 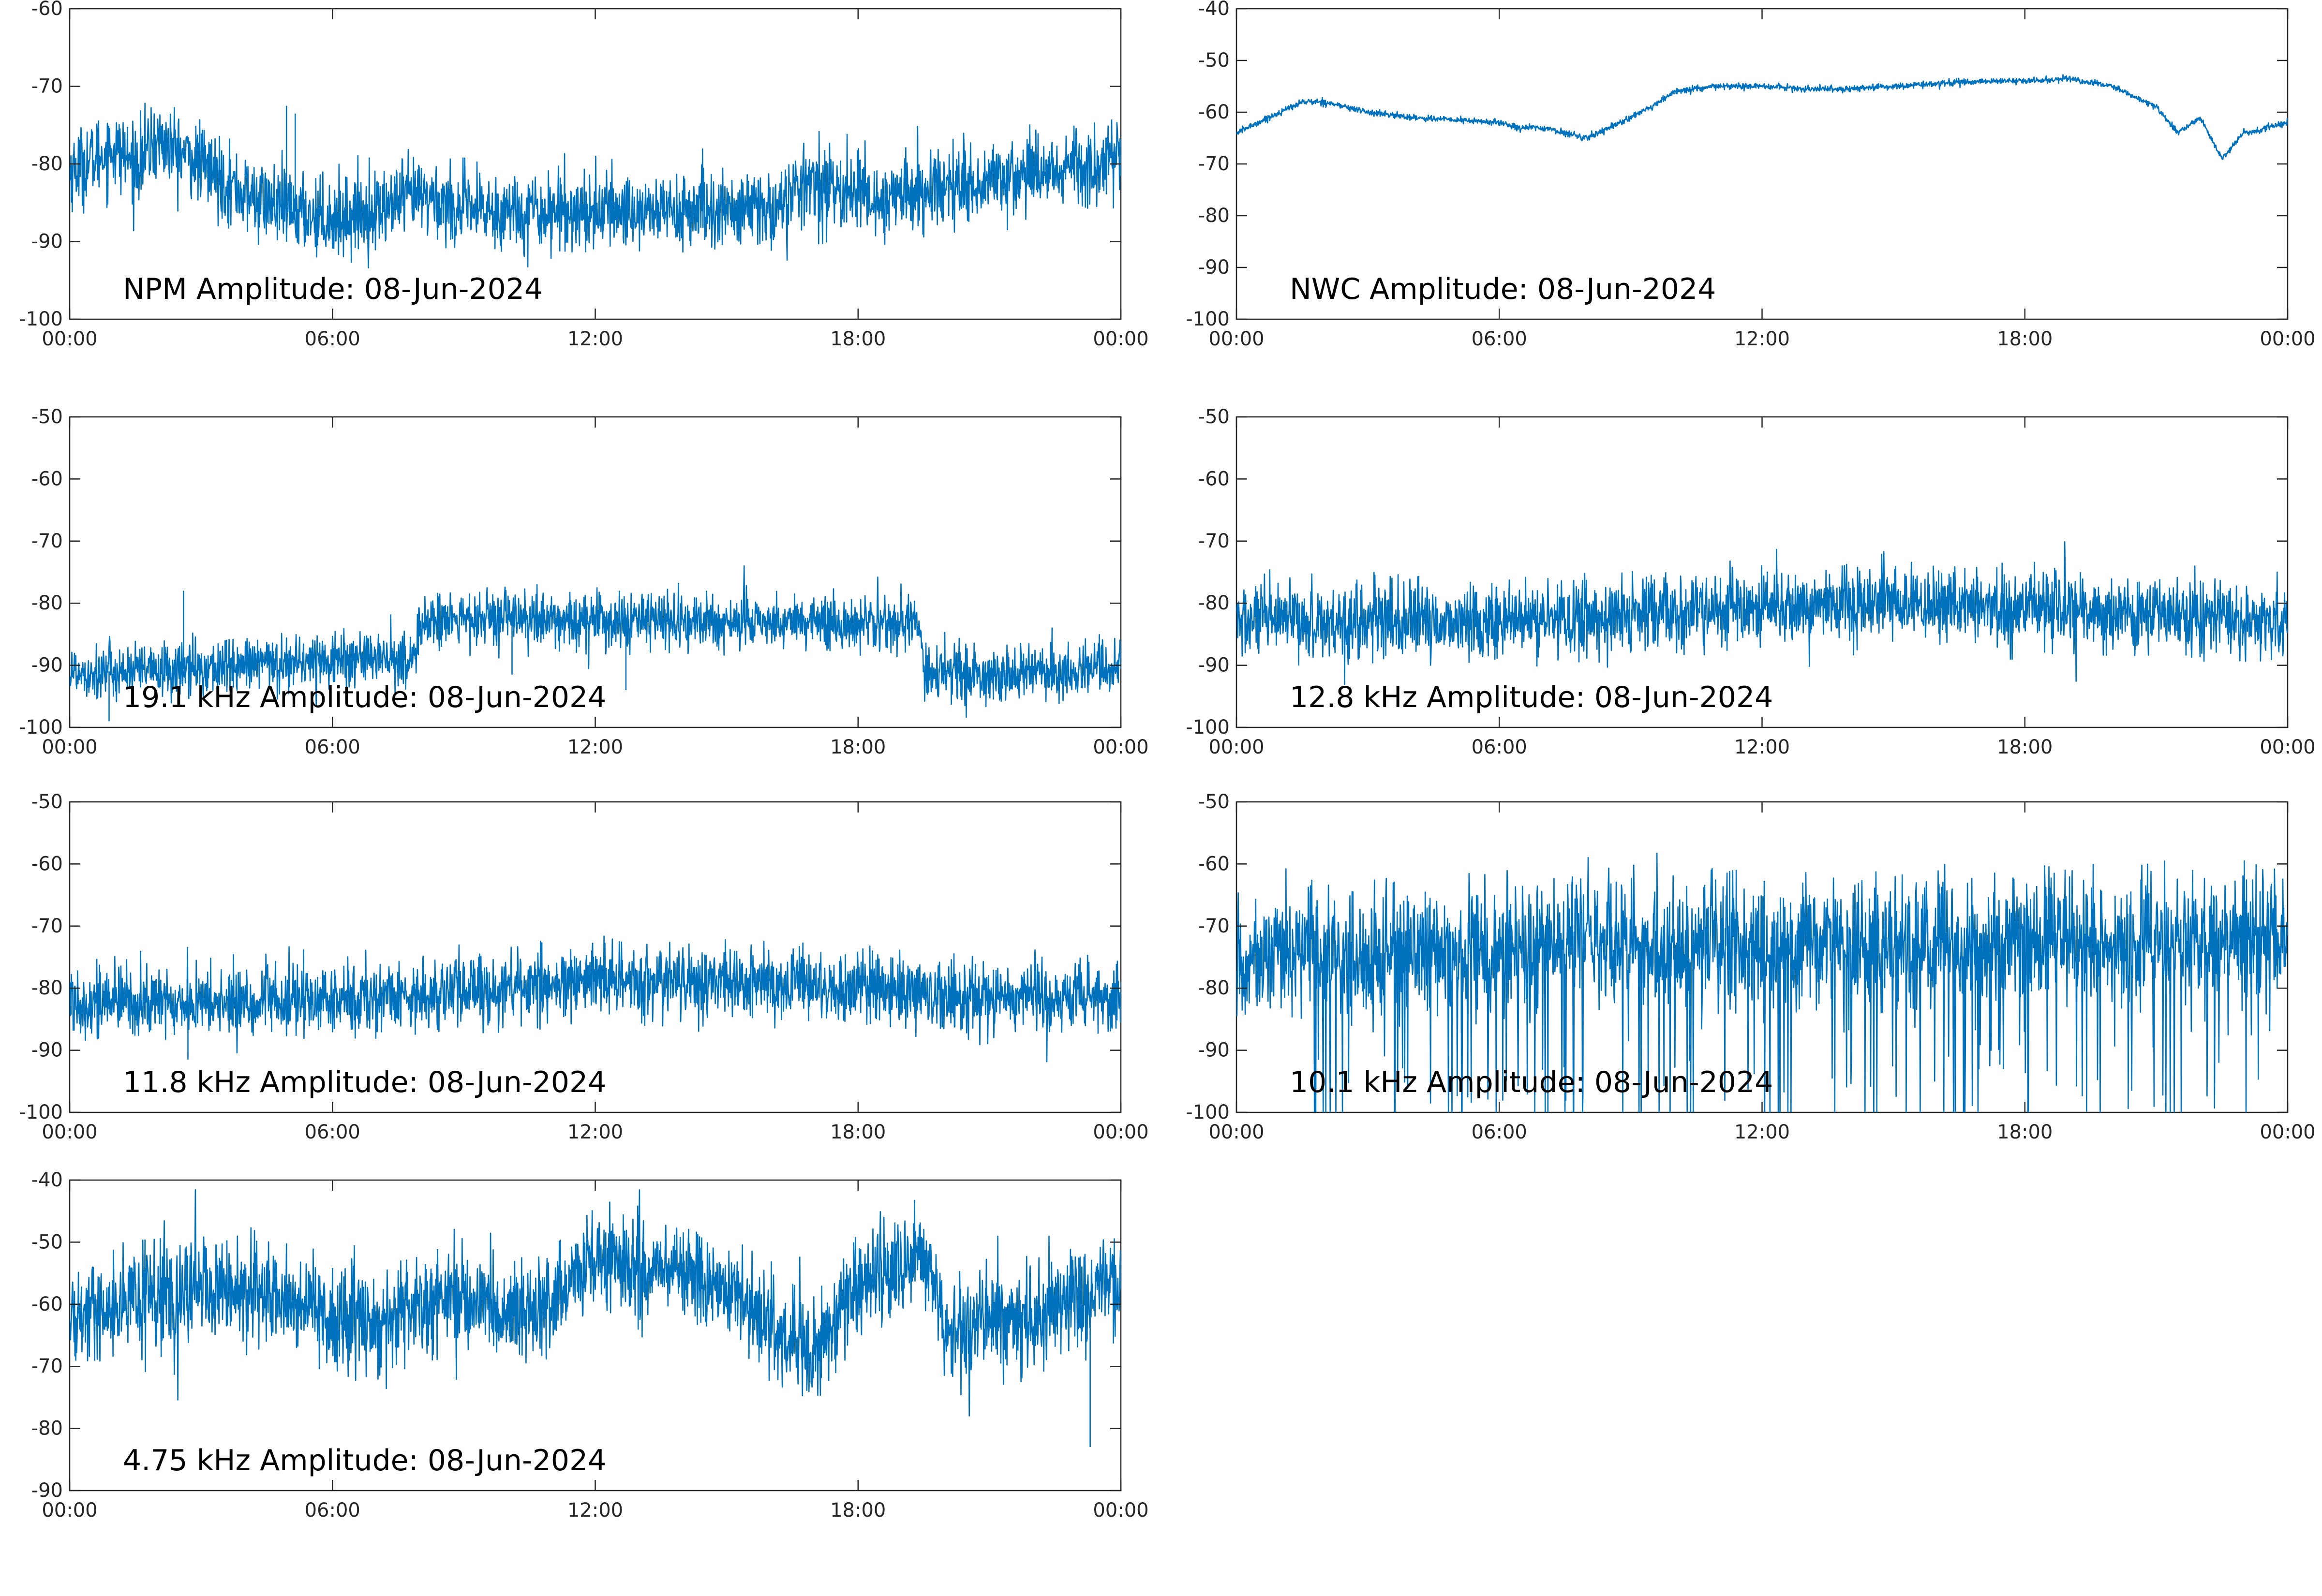 I want to click on panel-caption: 11.8 kHz Amplitude: 08-Jun-2024, so click(x=364, y=1082).